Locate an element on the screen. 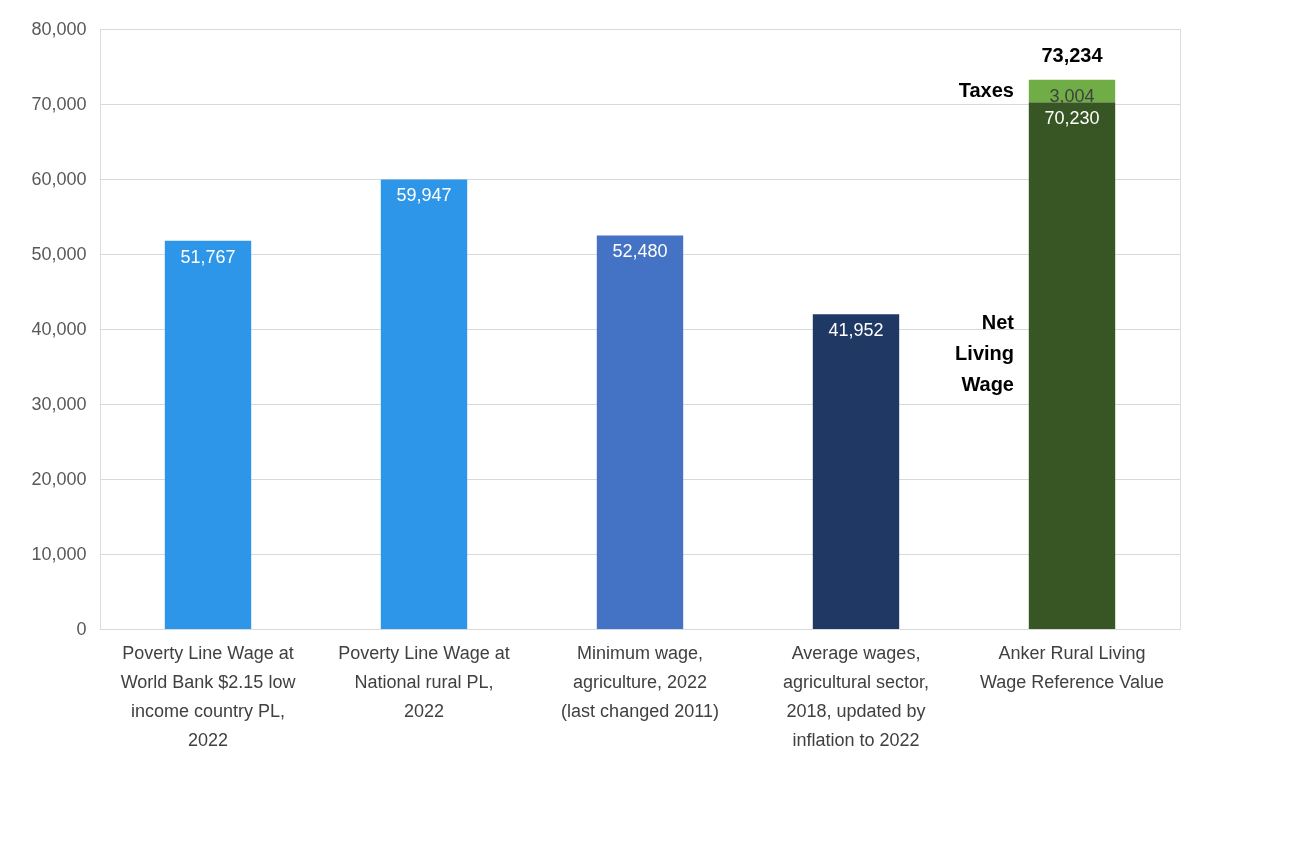 This screenshot has width=1294, height=865. y-tick-label: 80,000 is located at coordinates (59, 28).